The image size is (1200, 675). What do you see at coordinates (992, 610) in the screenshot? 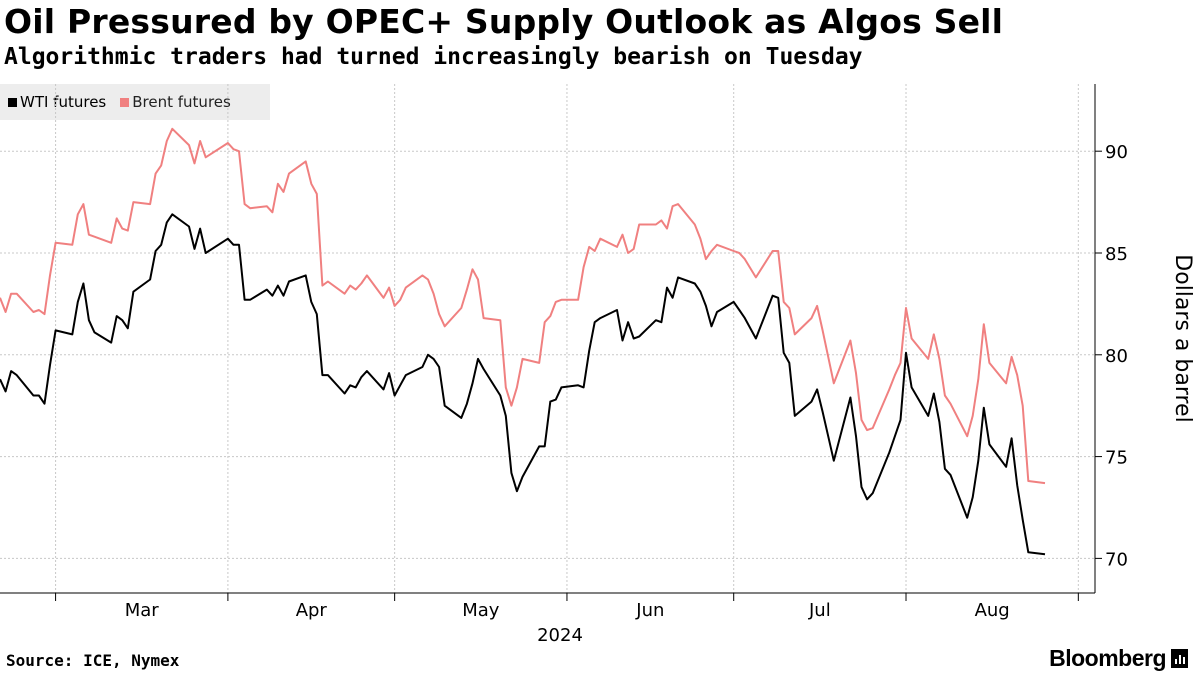
I see `x-tick-label: Aug` at bounding box center [992, 610].